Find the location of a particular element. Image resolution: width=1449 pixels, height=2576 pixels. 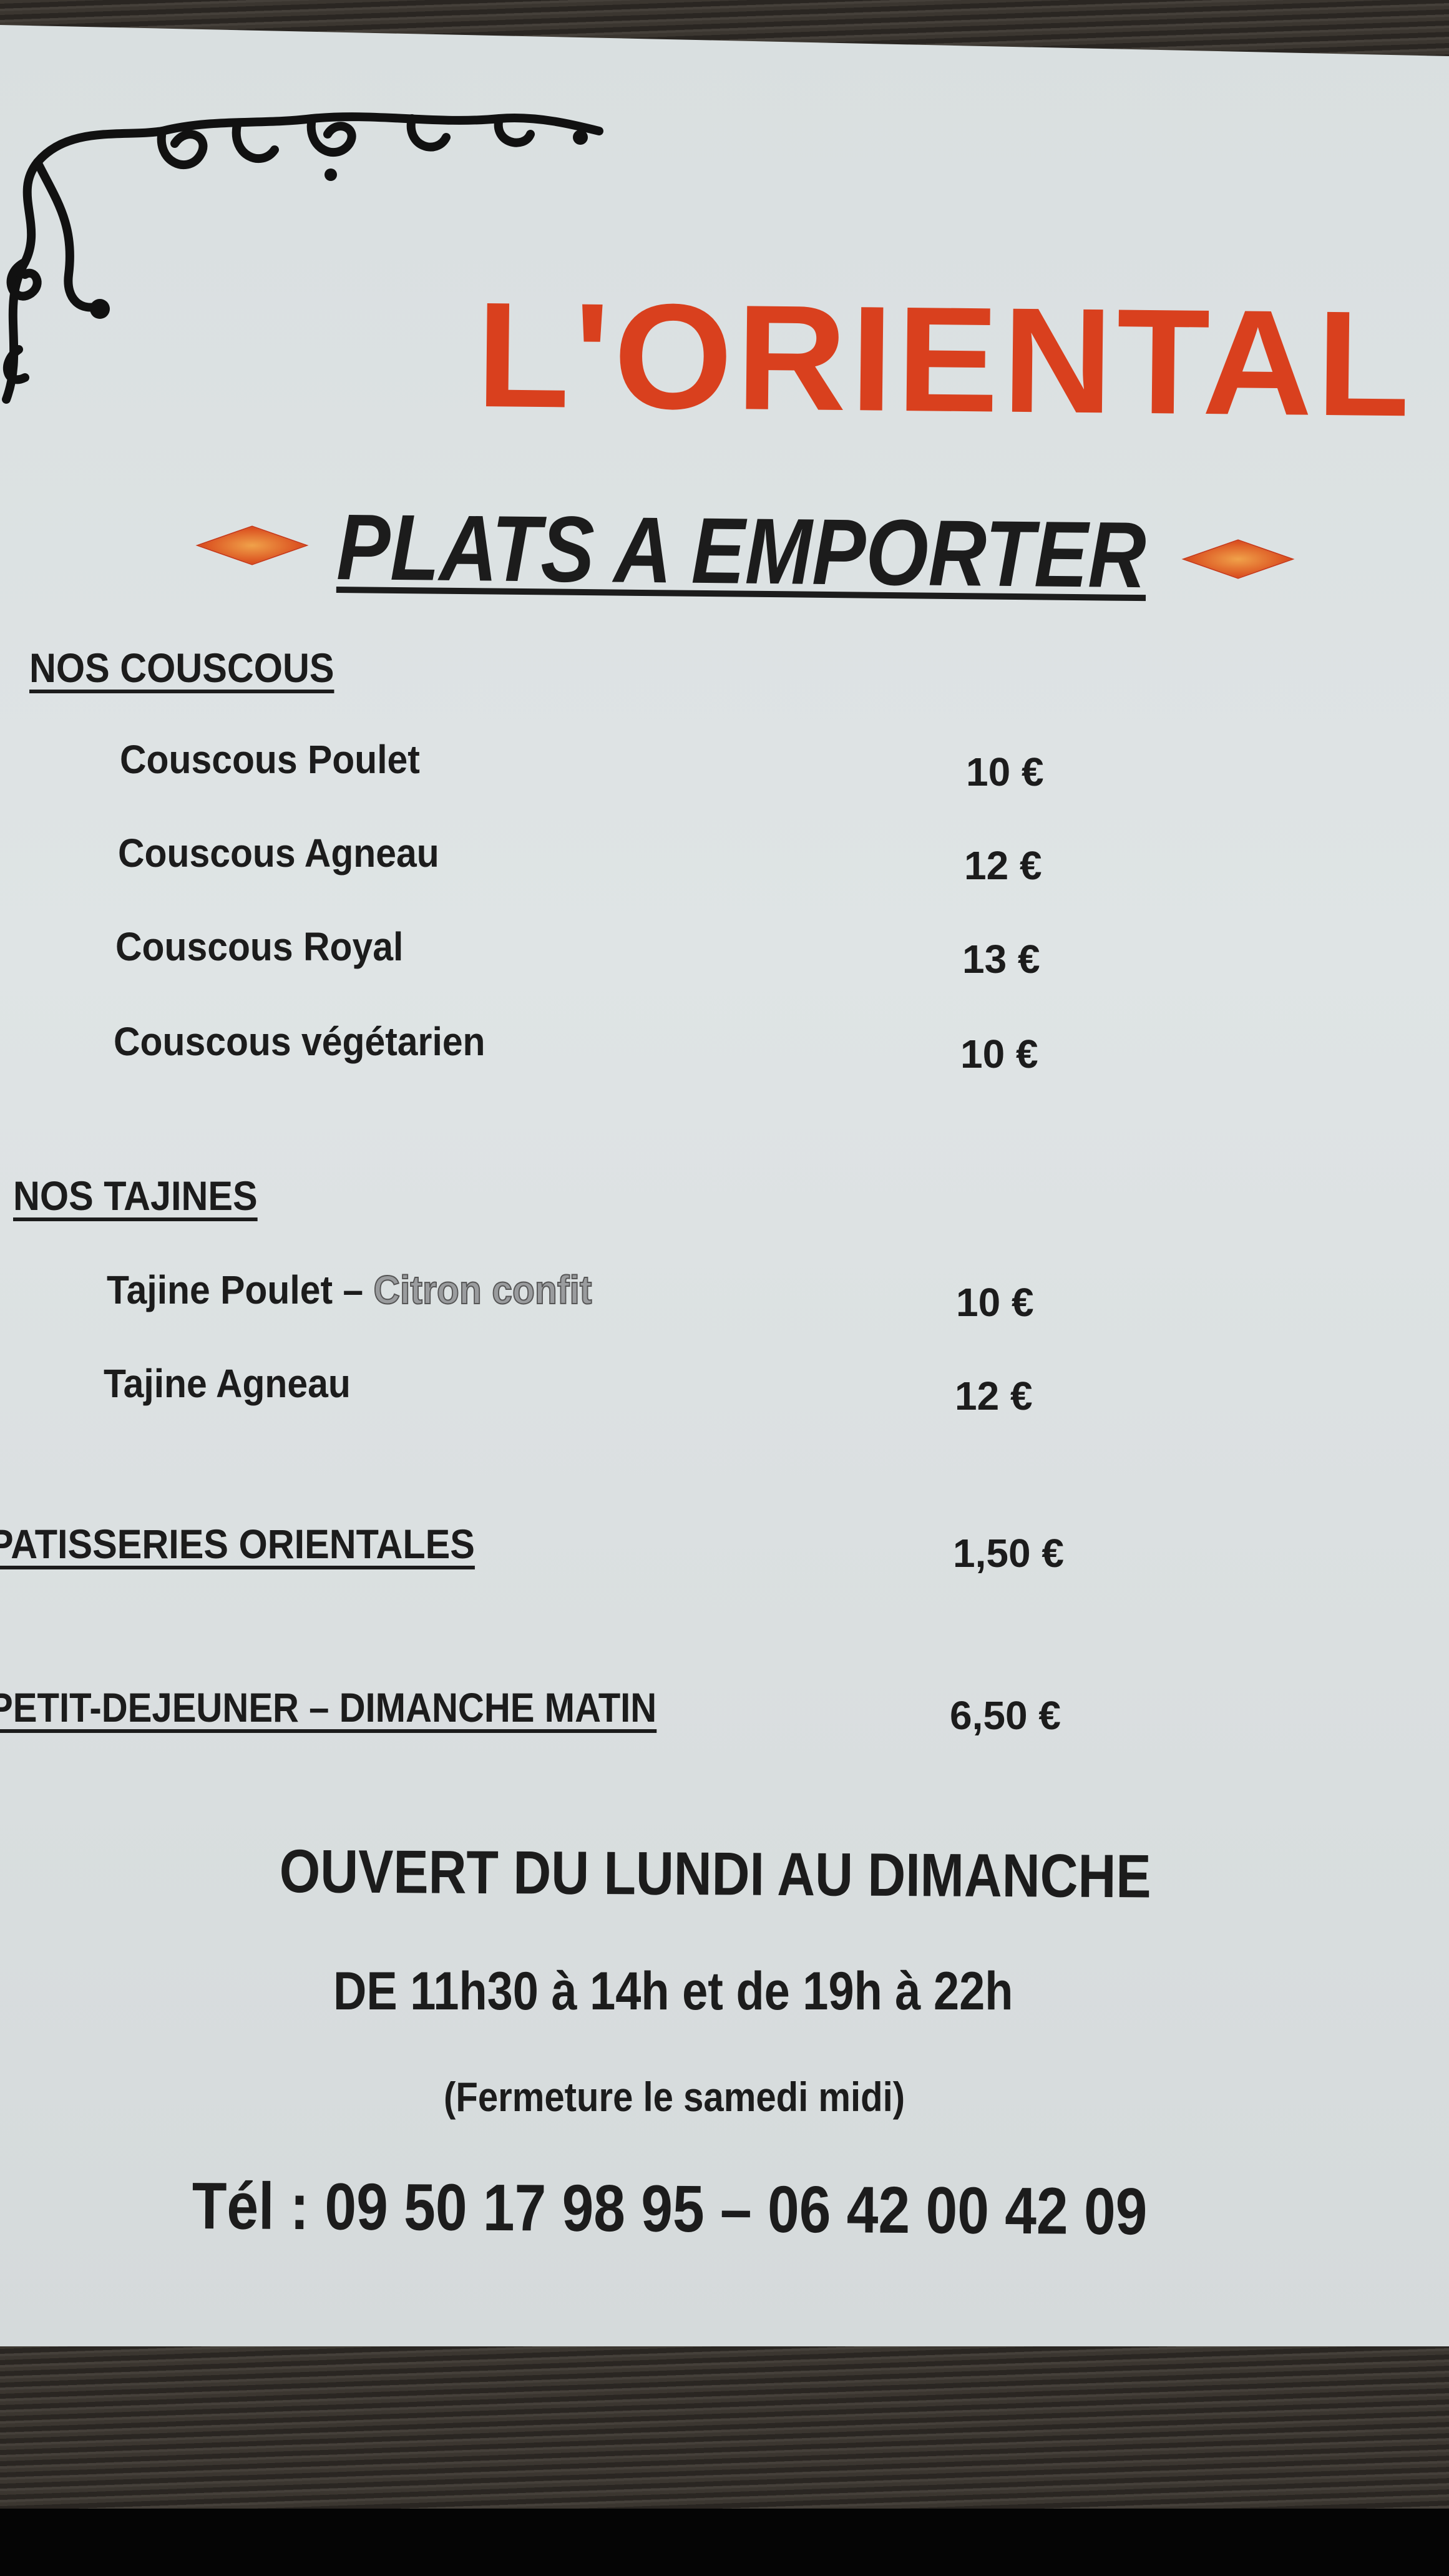

menu-item-price: 13 € is located at coordinates (1001, 959).